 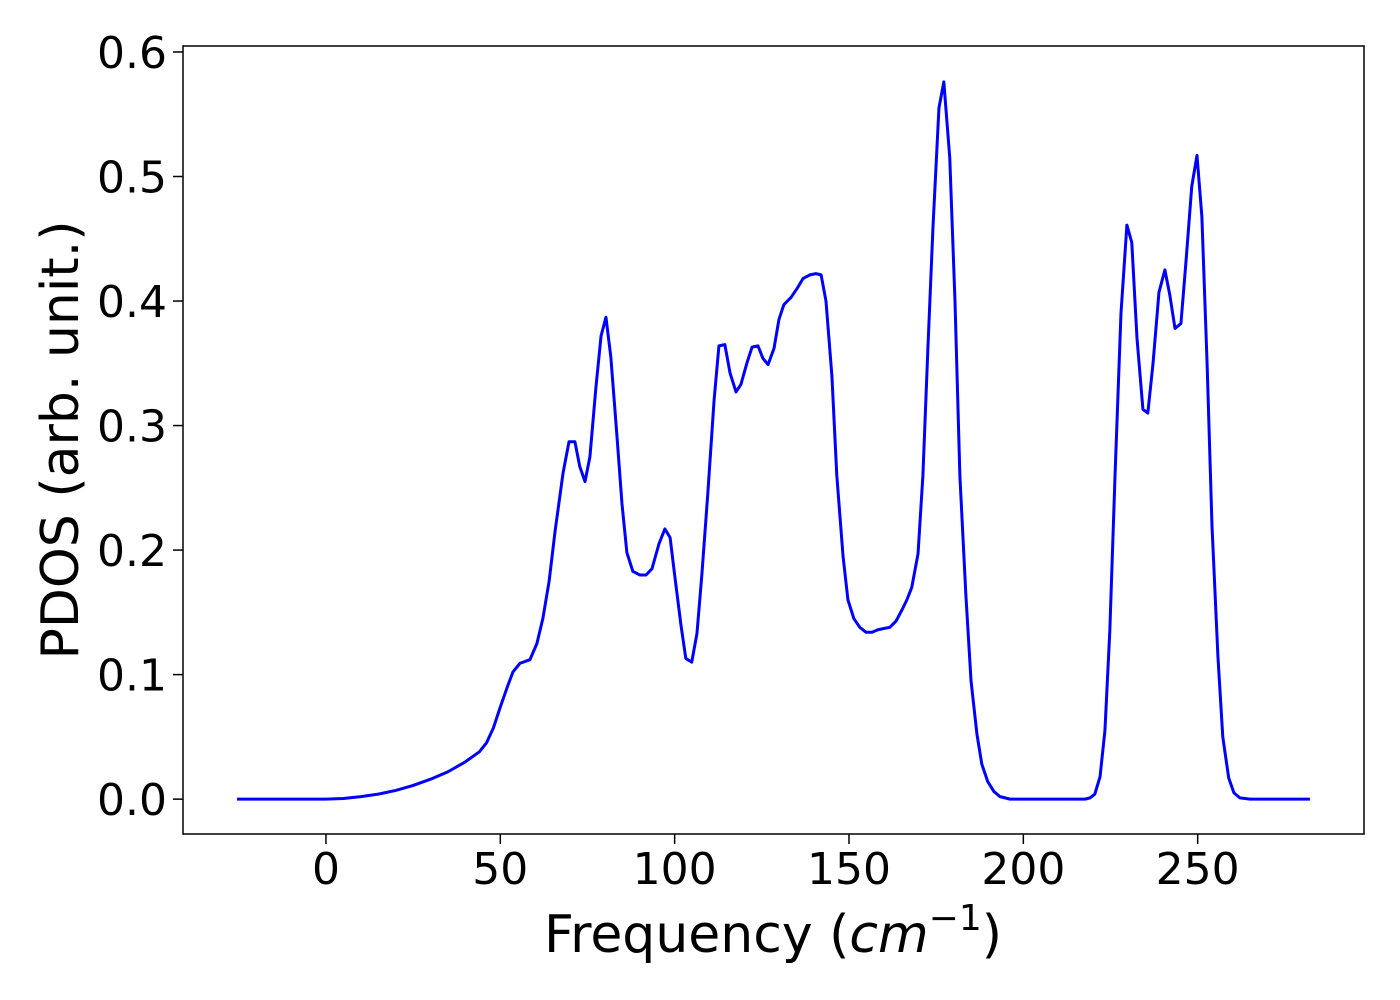 What do you see at coordinates (132, 427) in the screenshot?
I see `y-tick-label: 0.3` at bounding box center [132, 427].